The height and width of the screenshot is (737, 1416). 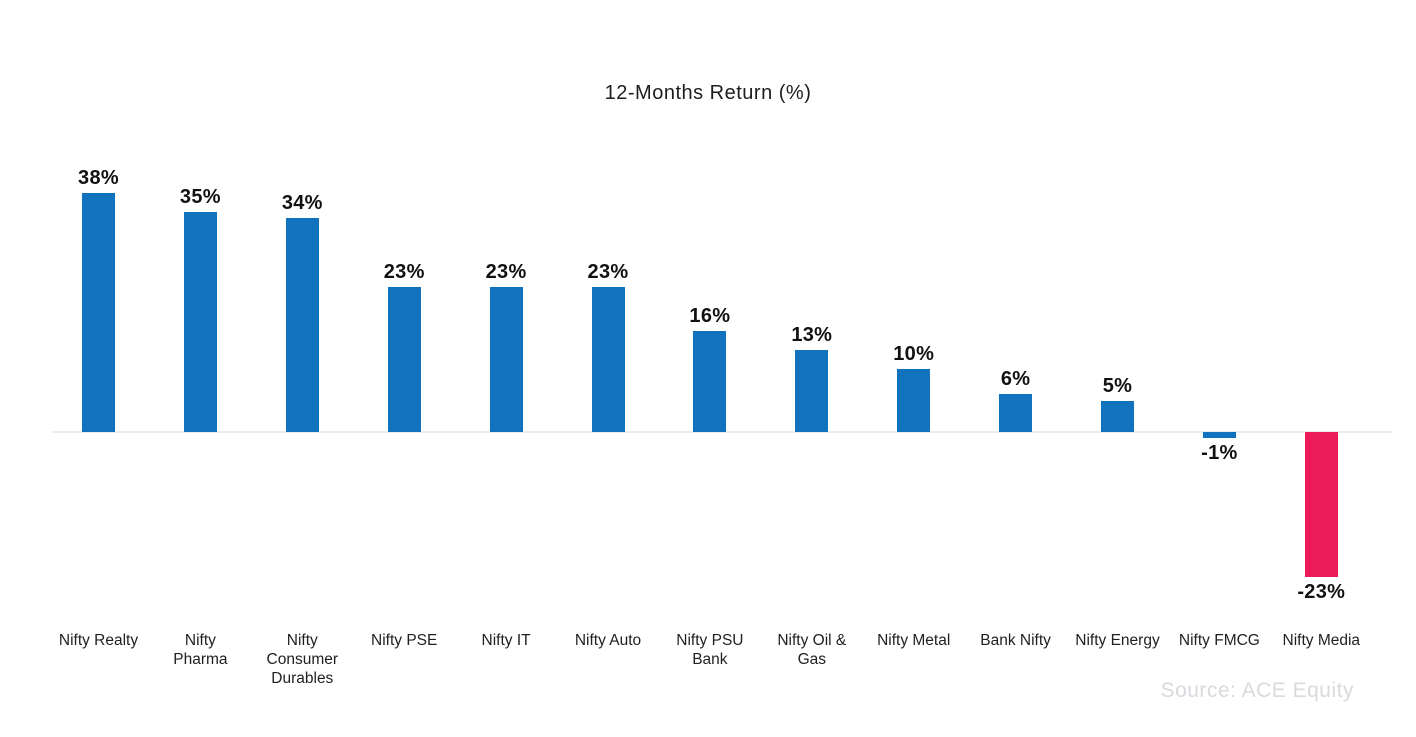 I want to click on bar-value-label: -1%, so click(x=1219, y=453).